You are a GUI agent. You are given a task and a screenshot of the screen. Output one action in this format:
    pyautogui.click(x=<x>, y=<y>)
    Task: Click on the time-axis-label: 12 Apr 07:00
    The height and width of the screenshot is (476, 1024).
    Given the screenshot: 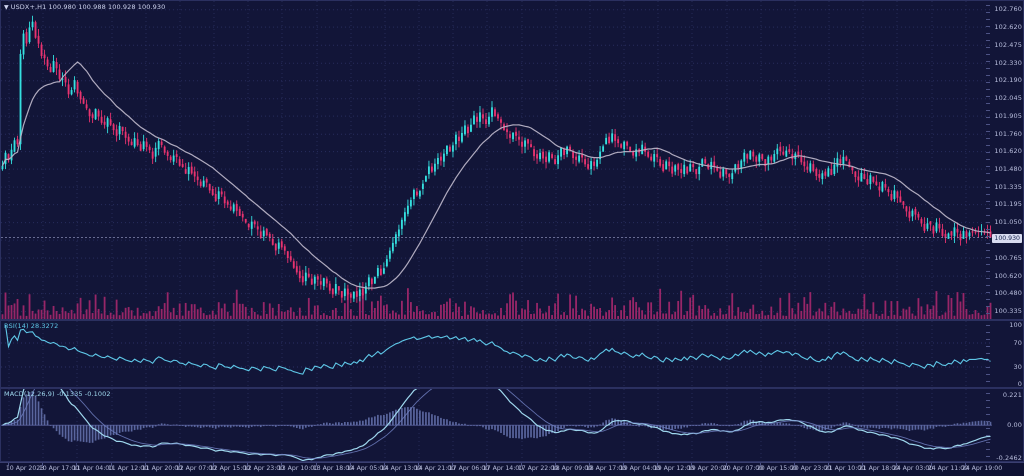 What is the action you would take?
    pyautogui.click(x=196, y=468)
    